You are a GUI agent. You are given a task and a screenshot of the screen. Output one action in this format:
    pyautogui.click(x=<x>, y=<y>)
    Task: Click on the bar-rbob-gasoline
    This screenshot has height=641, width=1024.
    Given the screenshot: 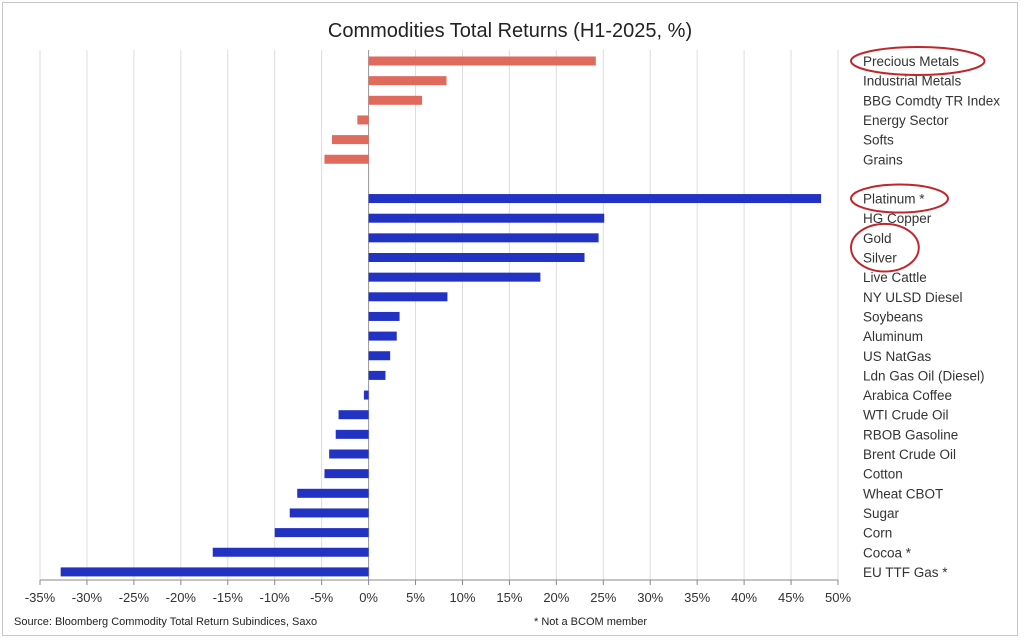 What is the action you would take?
    pyautogui.click(x=352, y=434)
    